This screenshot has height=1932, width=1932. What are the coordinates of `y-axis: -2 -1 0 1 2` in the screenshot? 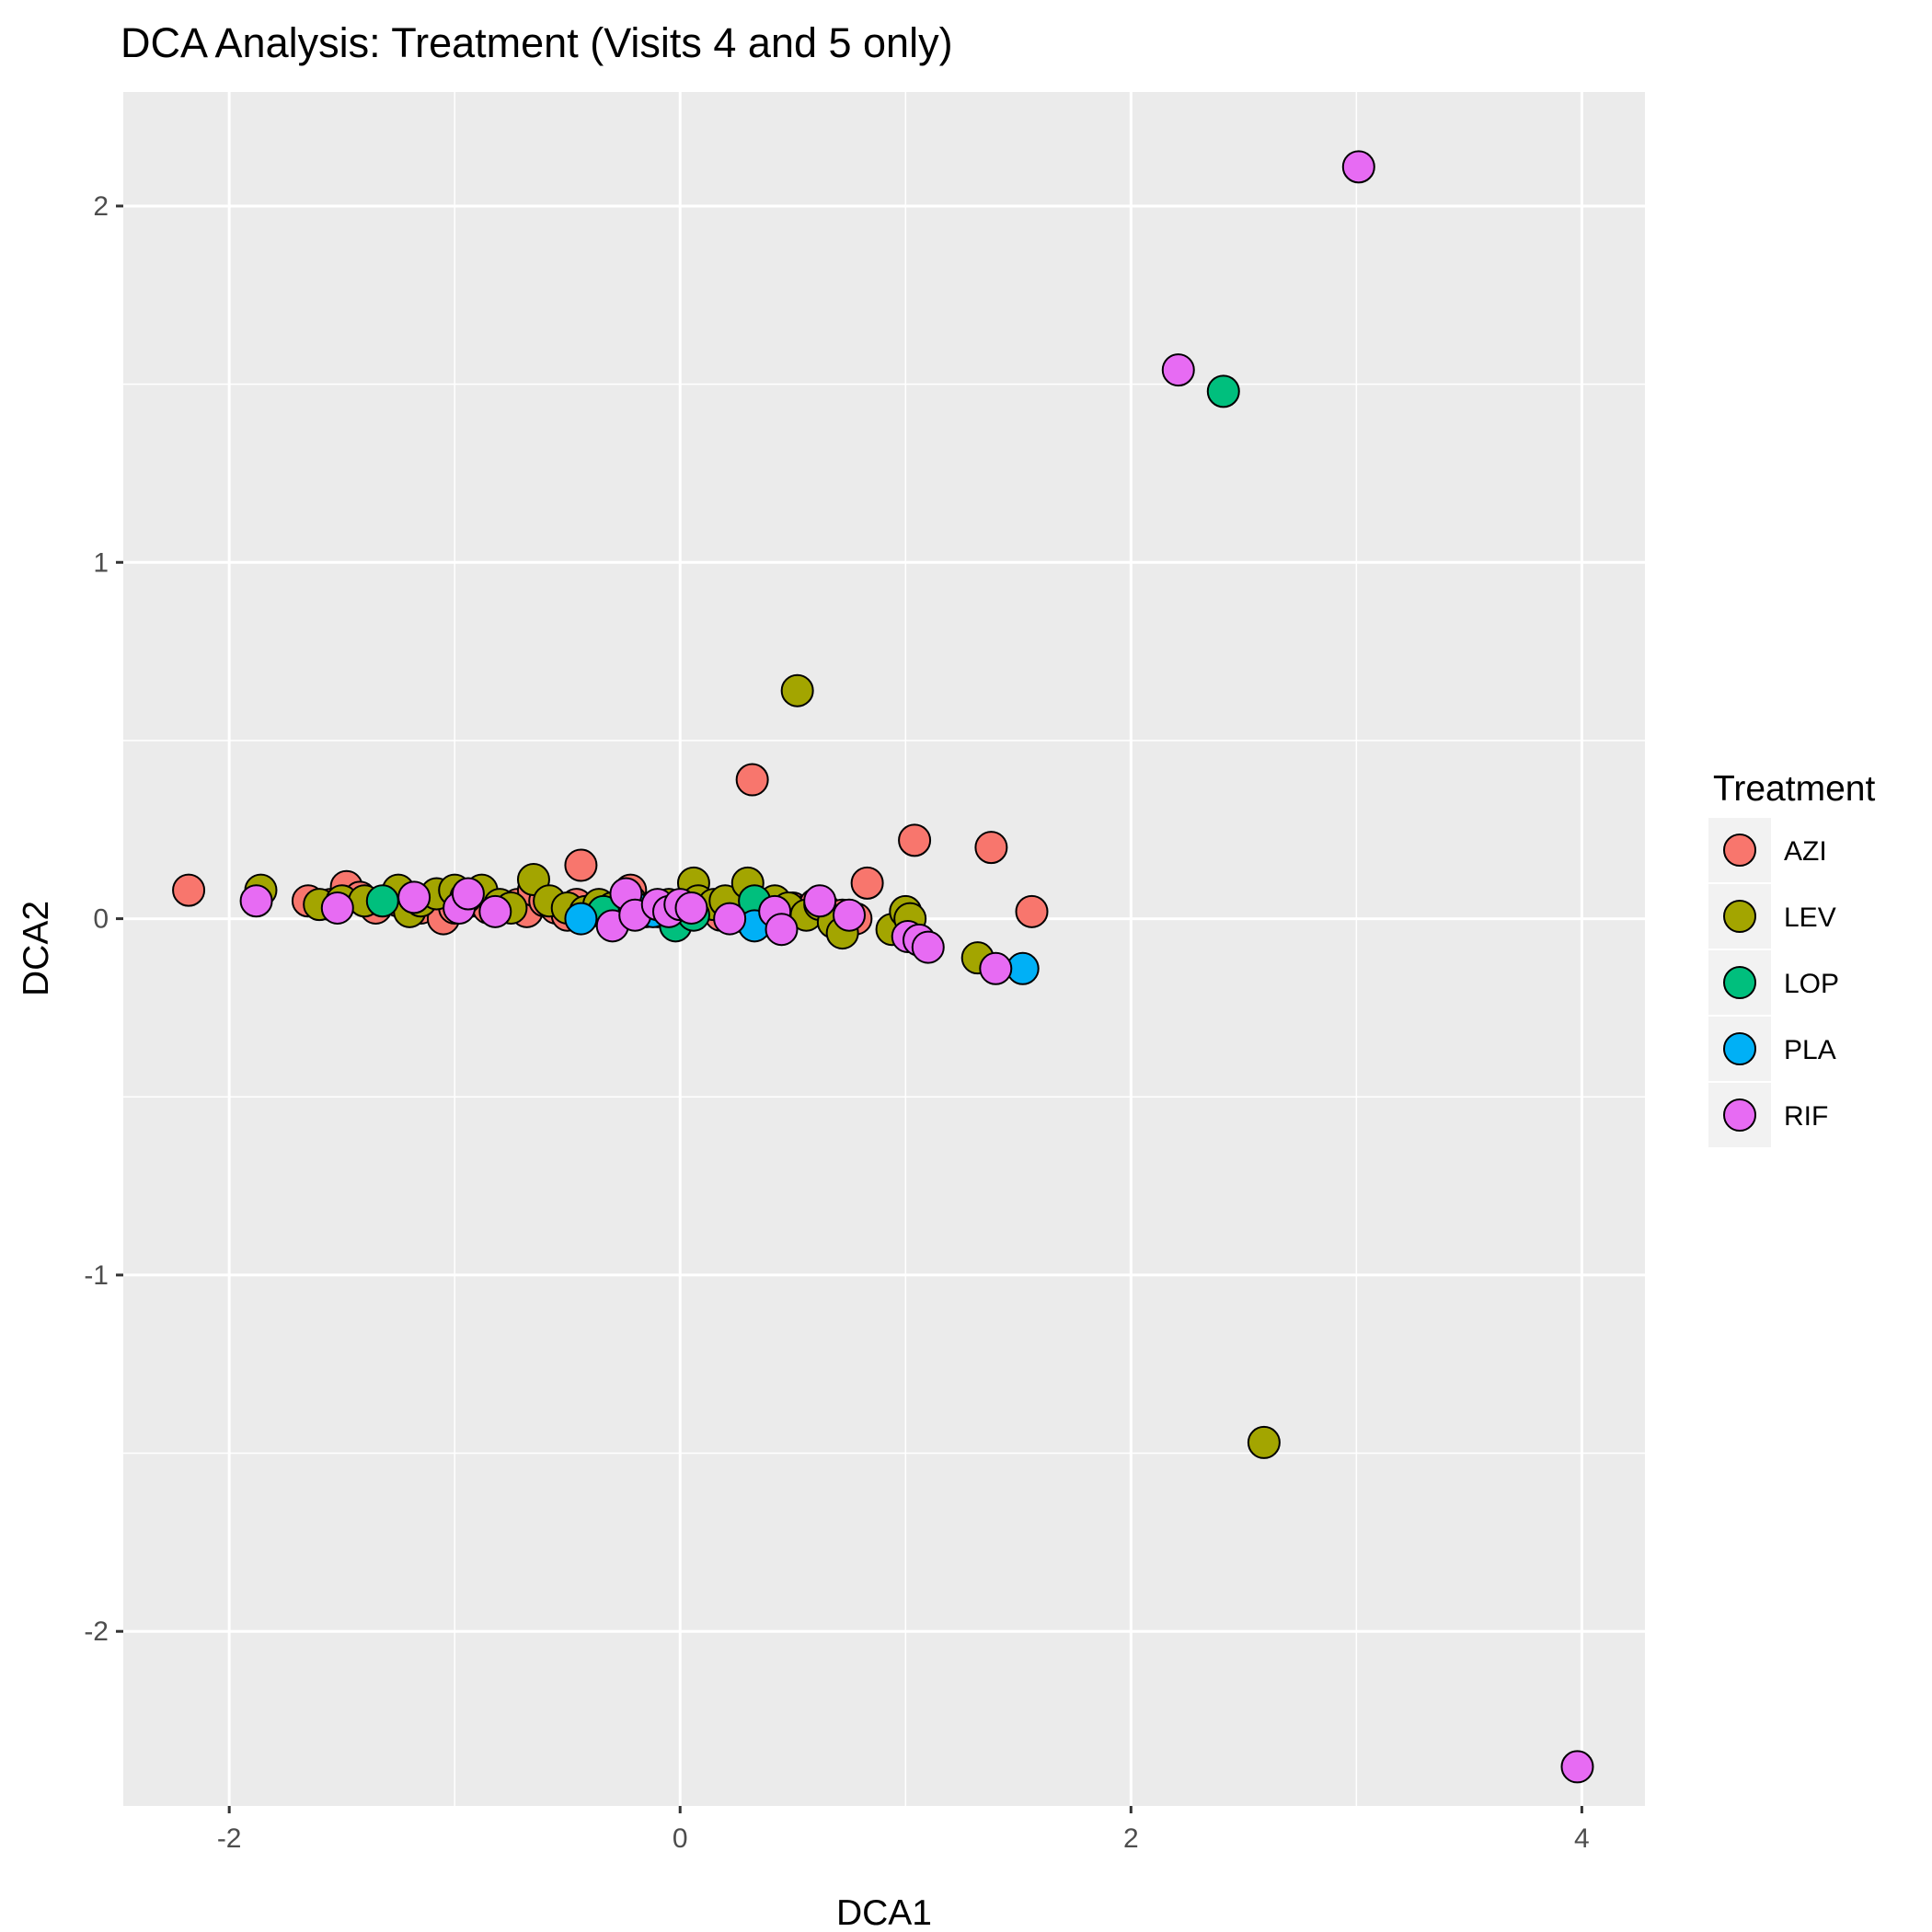 It's located at (103, 919).